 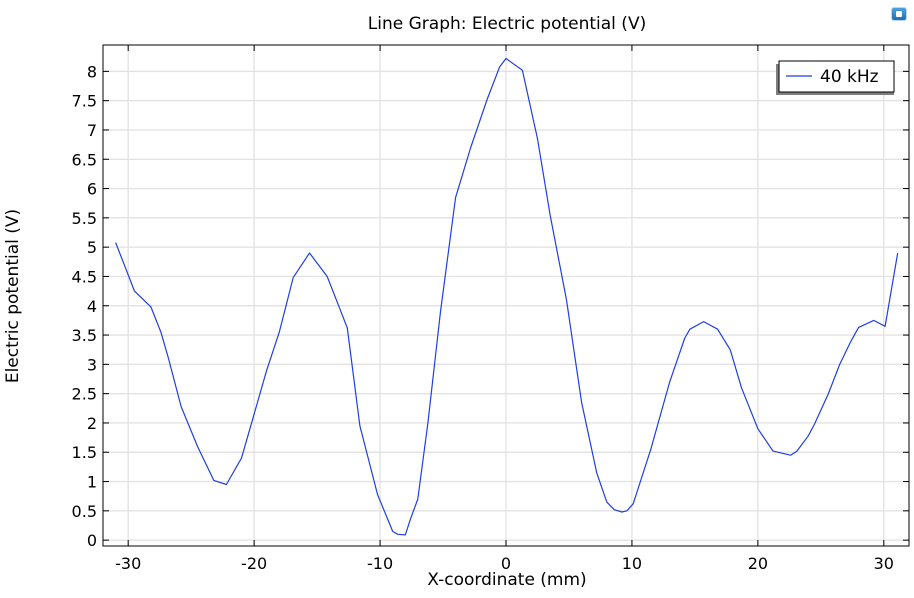 What do you see at coordinates (128, 563) in the screenshot?
I see `x-tick-label: -30` at bounding box center [128, 563].